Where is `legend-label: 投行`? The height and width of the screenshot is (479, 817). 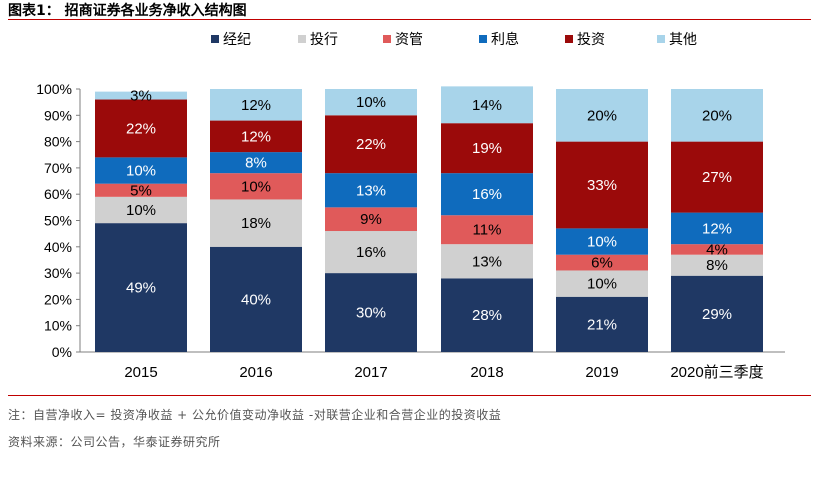
legend-label: 投行 is located at coordinates (324, 40).